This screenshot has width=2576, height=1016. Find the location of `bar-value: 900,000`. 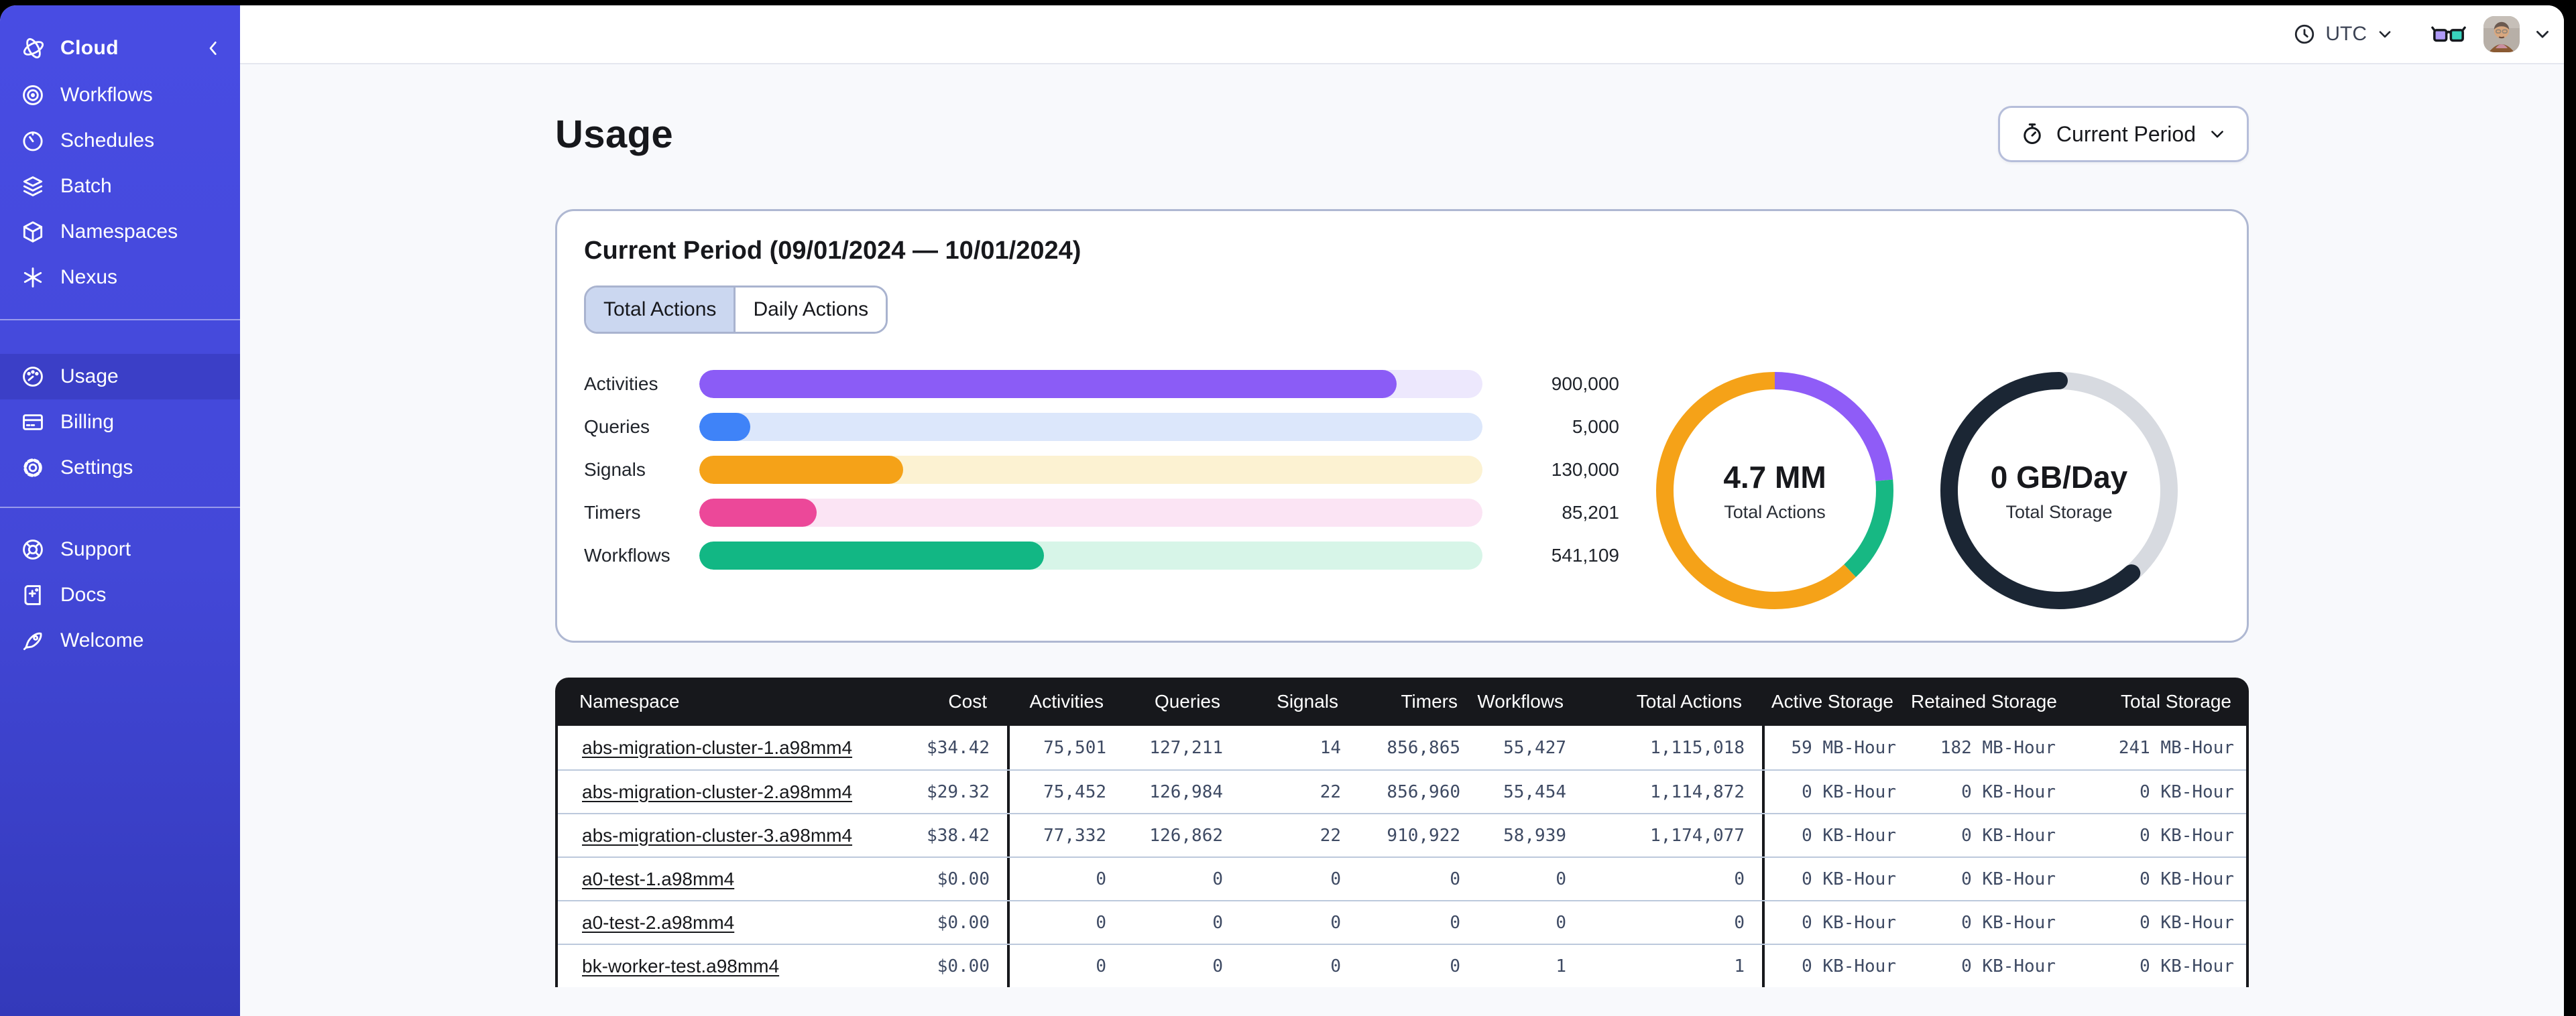

bar-value: 900,000 is located at coordinates (1585, 383).